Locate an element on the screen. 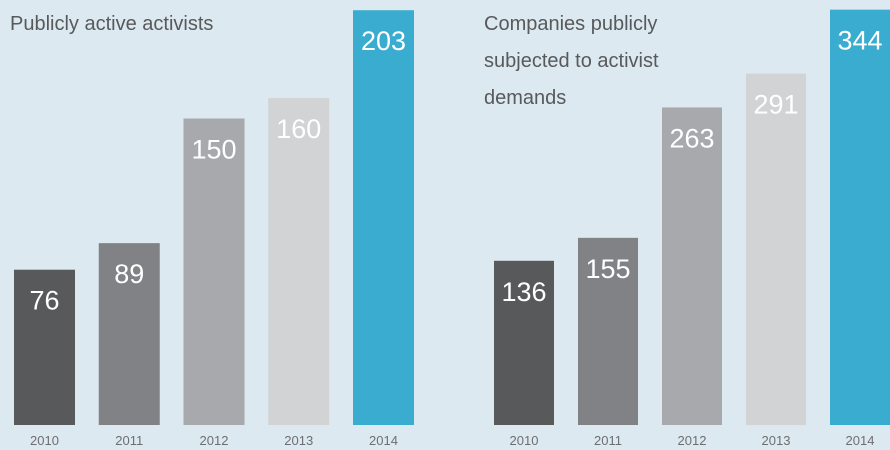  data-label: 160 is located at coordinates (298, 129).